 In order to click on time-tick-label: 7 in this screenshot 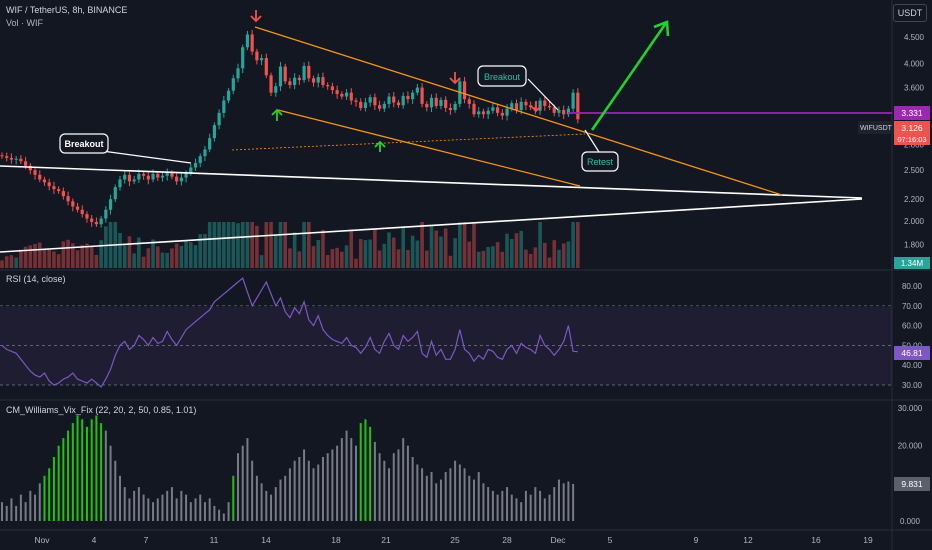, I will do `click(146, 540)`.